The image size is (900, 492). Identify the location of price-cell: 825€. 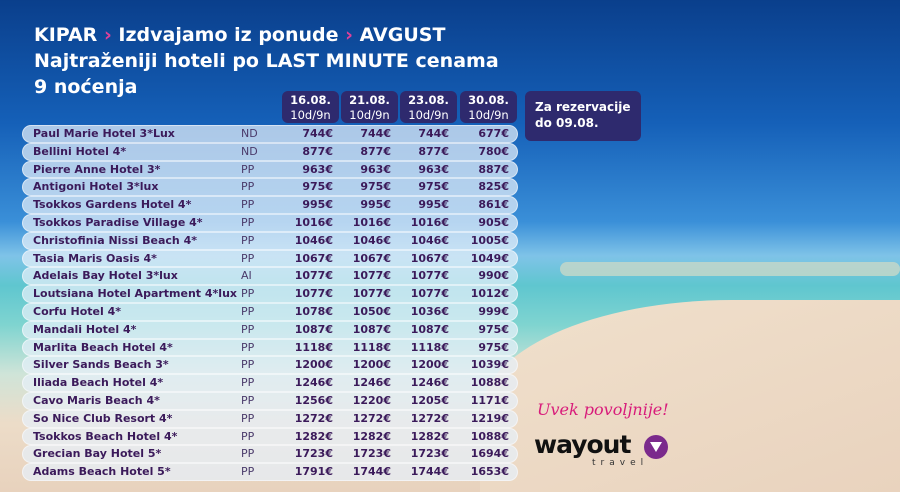
(493, 187).